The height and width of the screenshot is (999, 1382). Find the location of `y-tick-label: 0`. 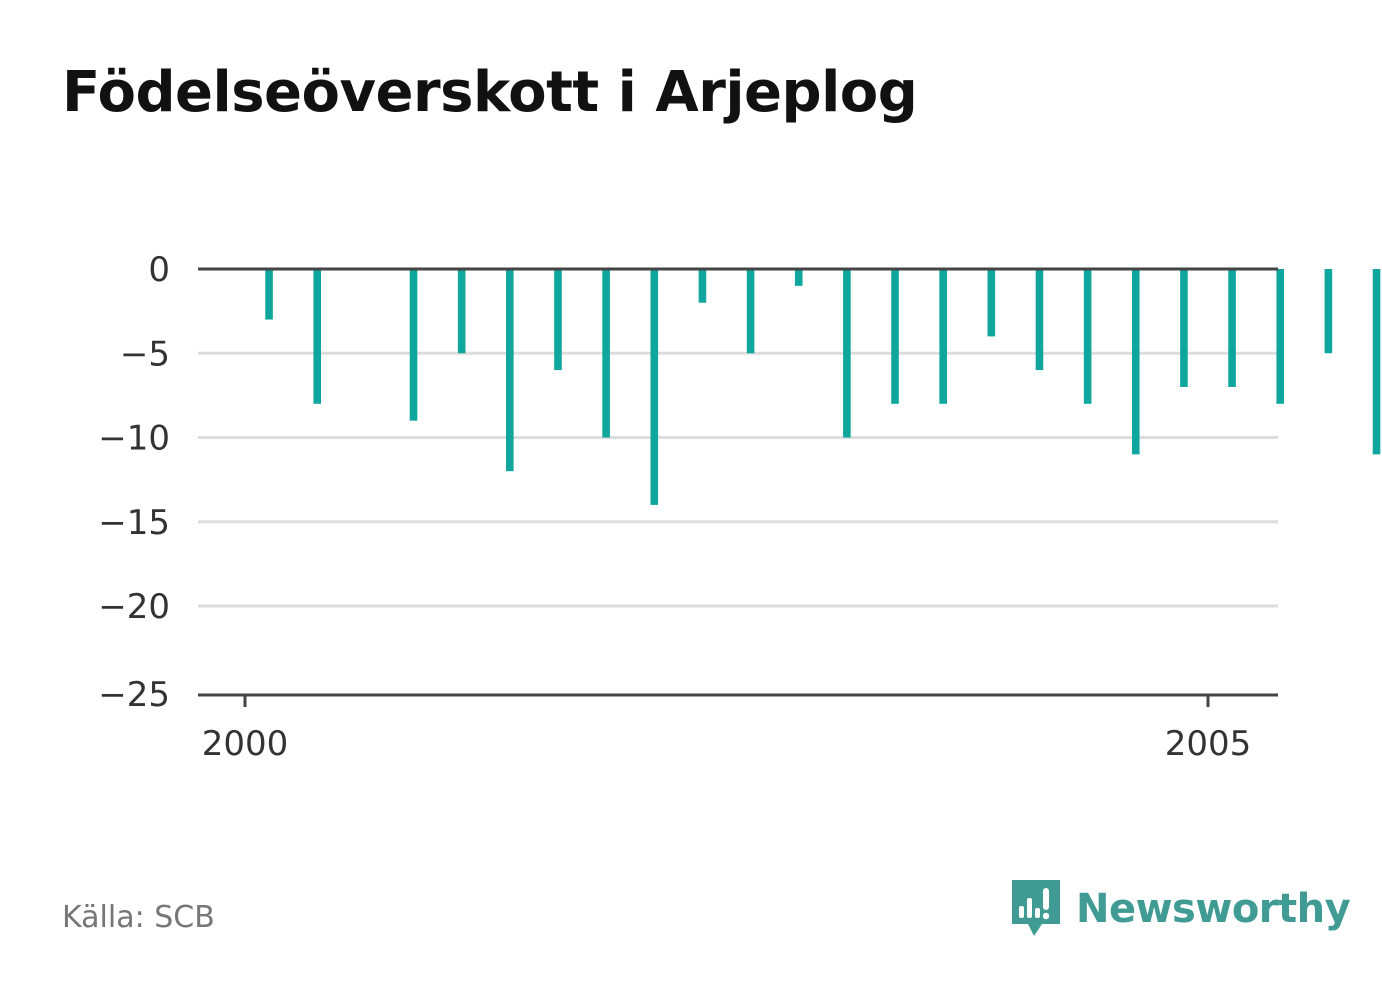

y-tick-label: 0 is located at coordinates (159, 270).